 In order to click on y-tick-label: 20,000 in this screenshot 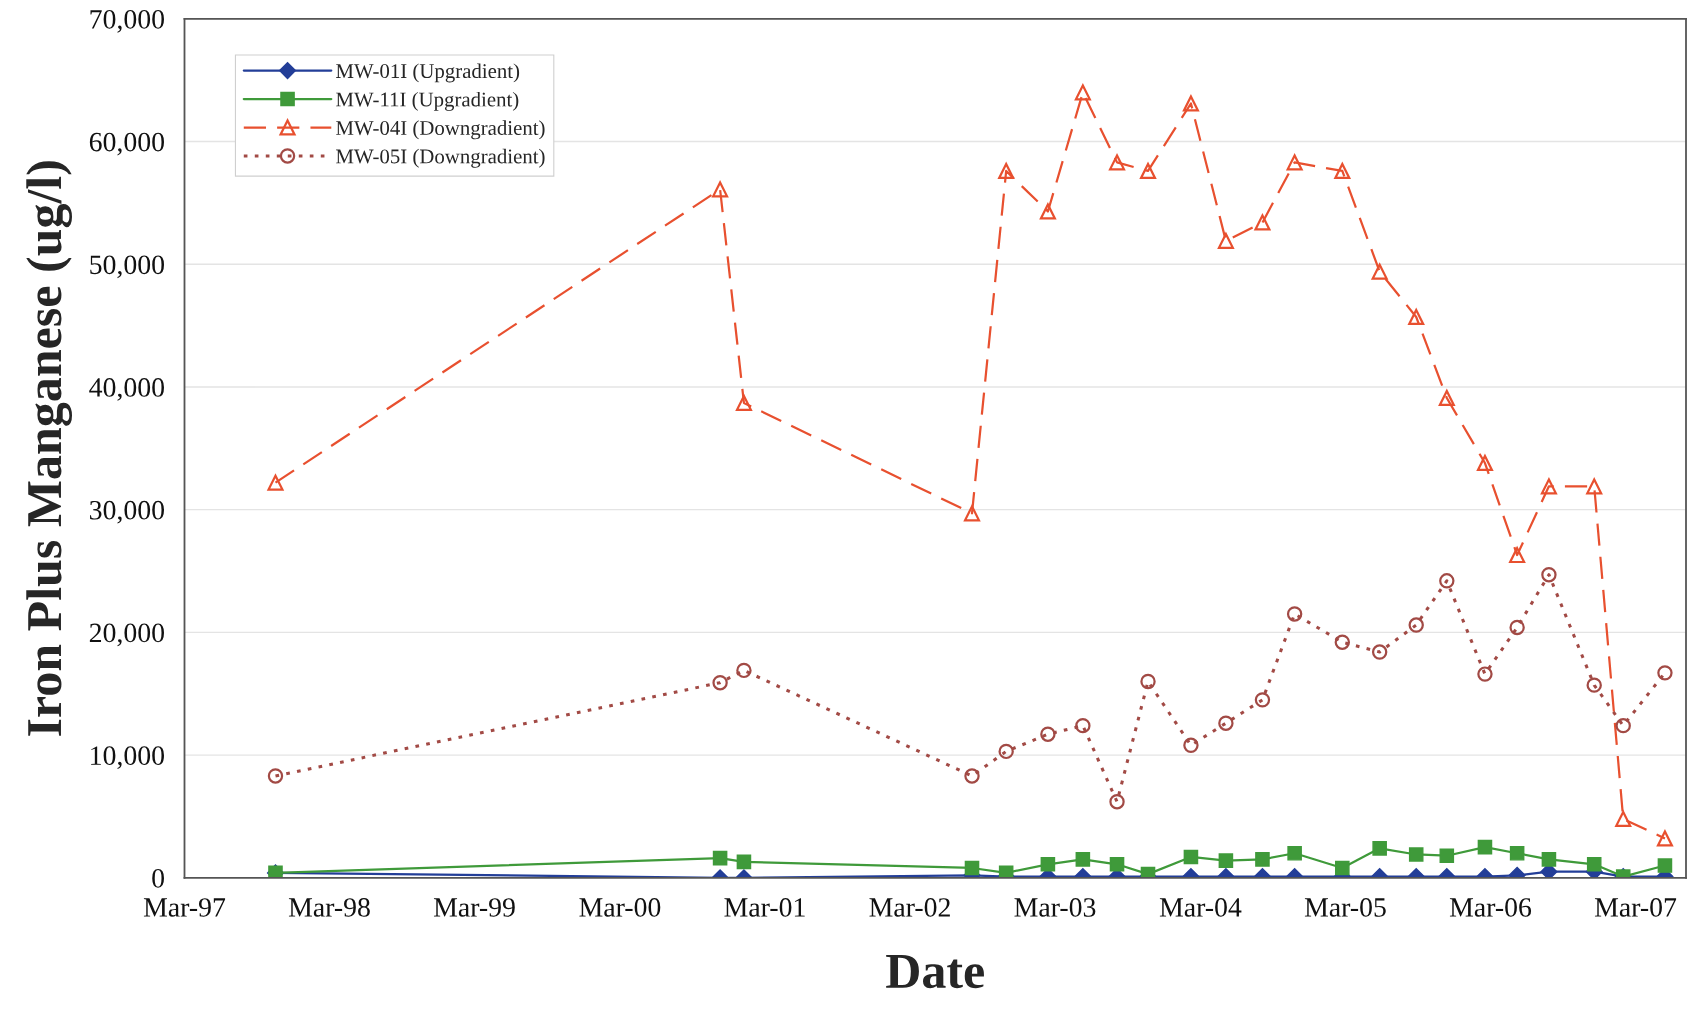, I will do `click(126, 635)`.